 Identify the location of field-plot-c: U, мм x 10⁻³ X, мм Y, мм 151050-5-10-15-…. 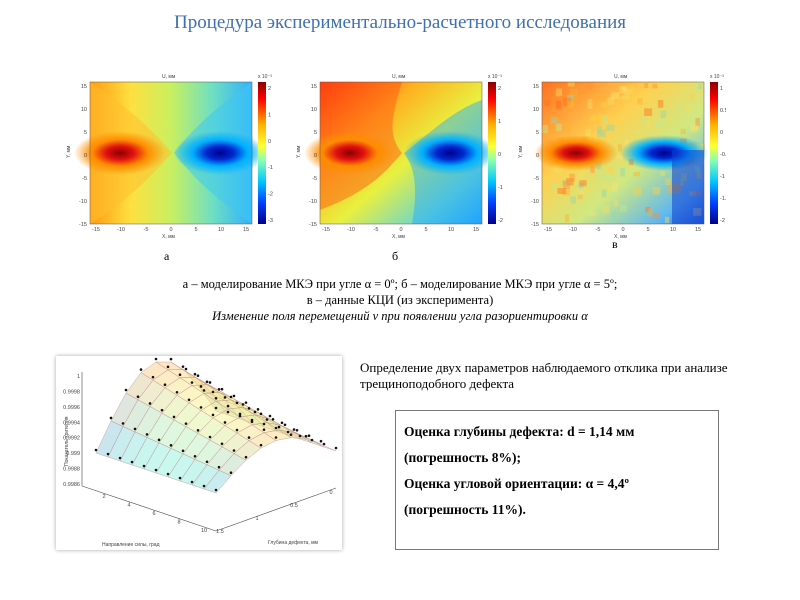
(623, 157).